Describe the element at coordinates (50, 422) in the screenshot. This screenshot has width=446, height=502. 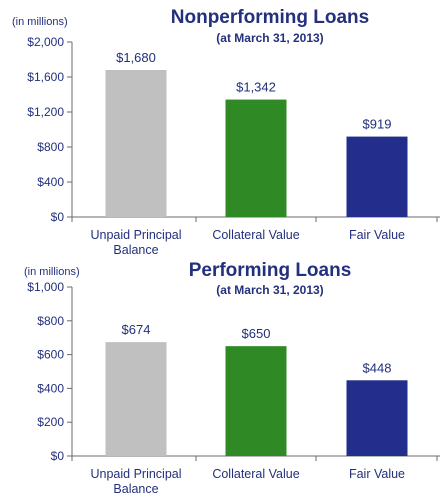
I see `y-tick-label: $200` at that location.